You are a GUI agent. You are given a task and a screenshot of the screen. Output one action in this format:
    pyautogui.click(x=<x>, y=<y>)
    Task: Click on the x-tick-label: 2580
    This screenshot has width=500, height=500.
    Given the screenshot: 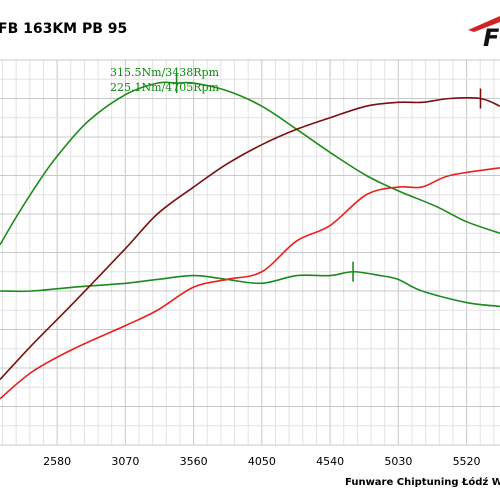 What is the action you would take?
    pyautogui.click(x=57, y=461)
    